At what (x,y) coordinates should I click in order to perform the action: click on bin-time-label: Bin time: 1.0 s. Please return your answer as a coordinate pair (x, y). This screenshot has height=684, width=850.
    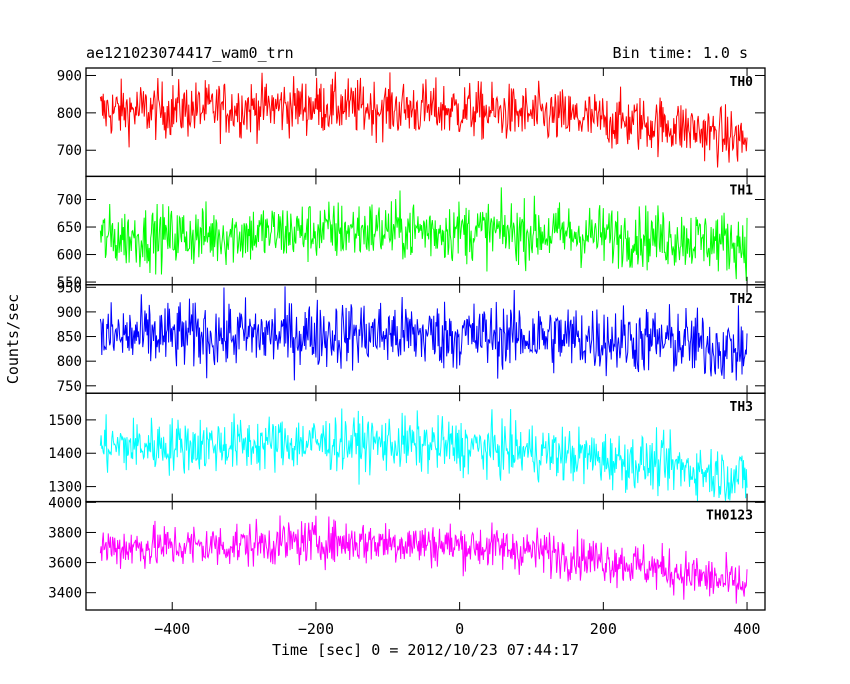
    Looking at the image, I should click on (680, 53).